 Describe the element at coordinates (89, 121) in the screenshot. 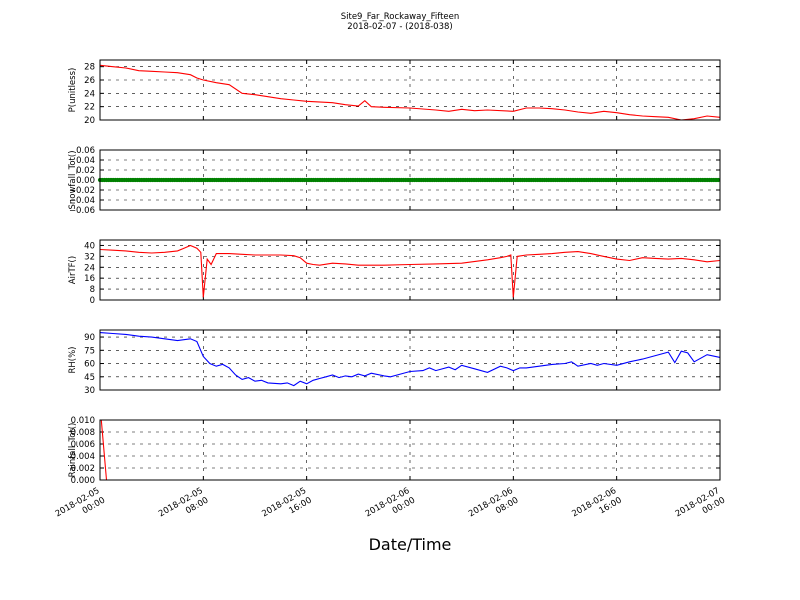

I see `y-tick-label: 20` at that location.